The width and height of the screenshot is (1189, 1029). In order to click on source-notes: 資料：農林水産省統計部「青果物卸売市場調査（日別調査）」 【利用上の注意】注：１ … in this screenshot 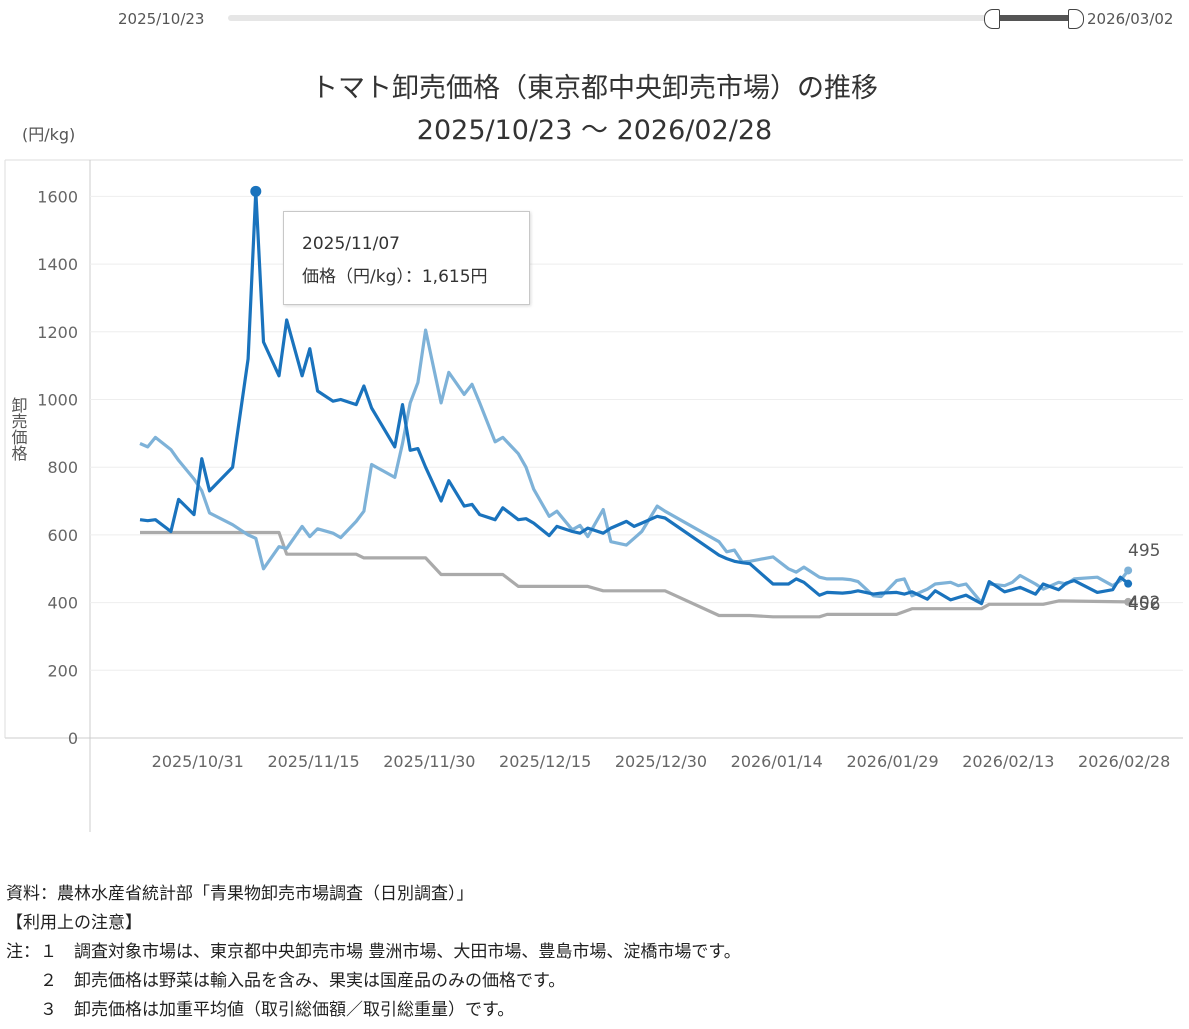, I will do `click(373, 952)`.